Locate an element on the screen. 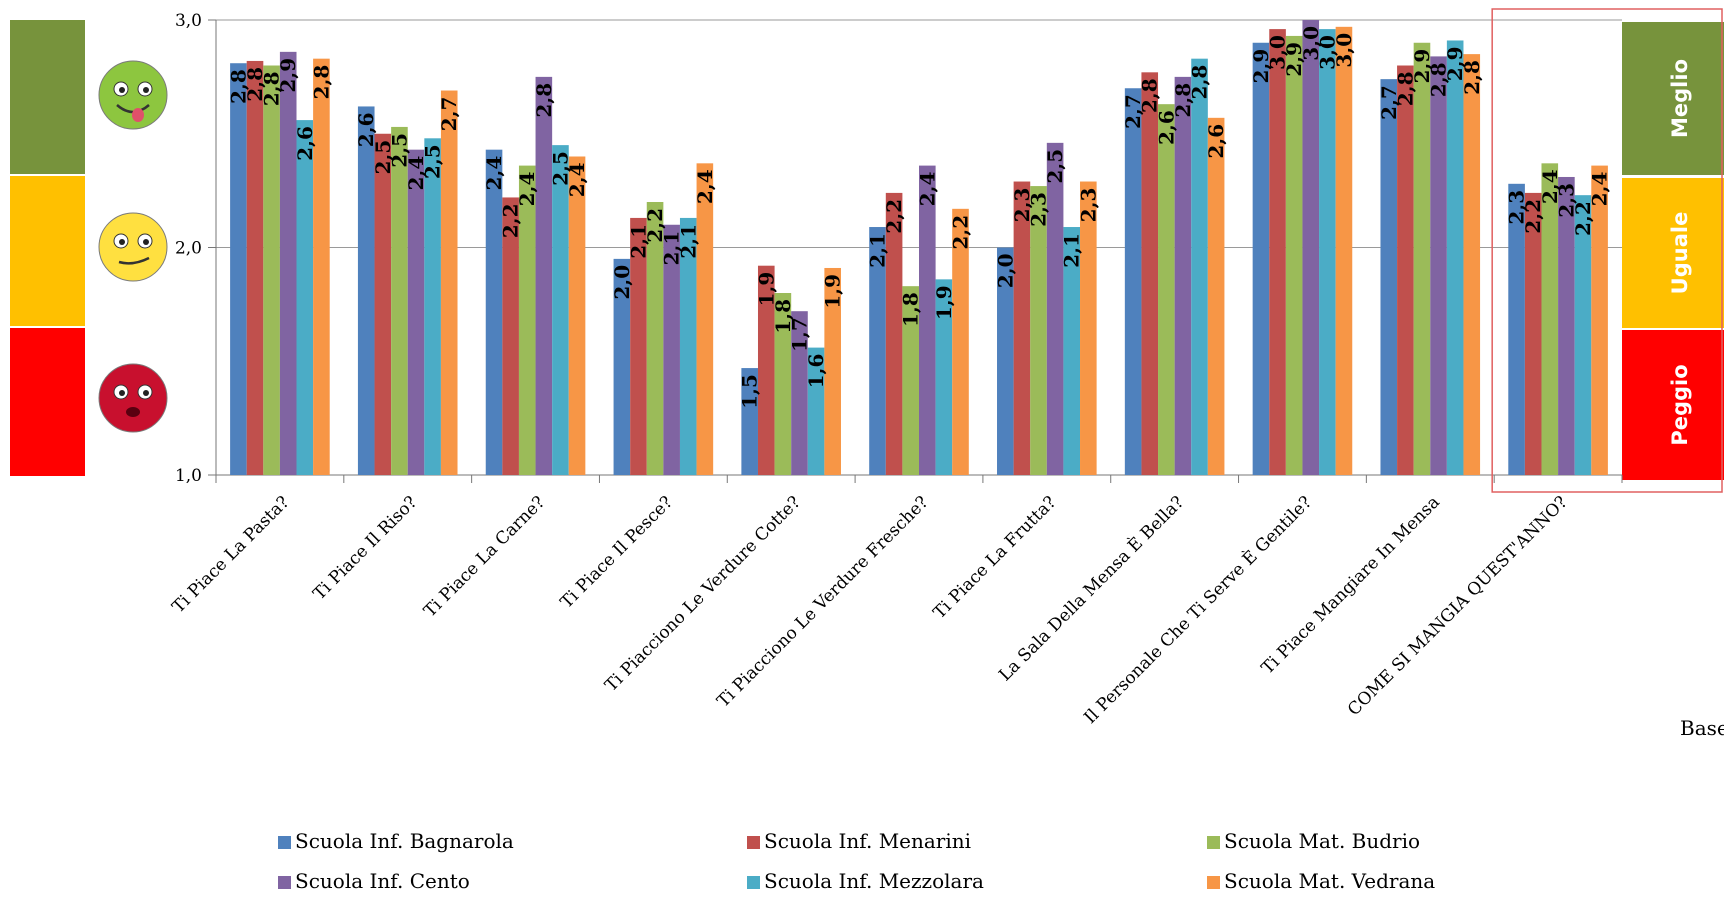 The width and height of the screenshot is (1724, 908). highlight-box is located at coordinates (1607, 250).